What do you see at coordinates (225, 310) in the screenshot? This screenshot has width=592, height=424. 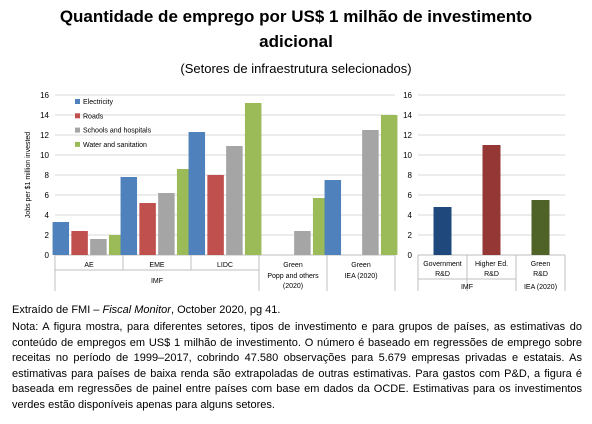 I see `source-suffix: , October 2020, pg 41.` at bounding box center [225, 310].